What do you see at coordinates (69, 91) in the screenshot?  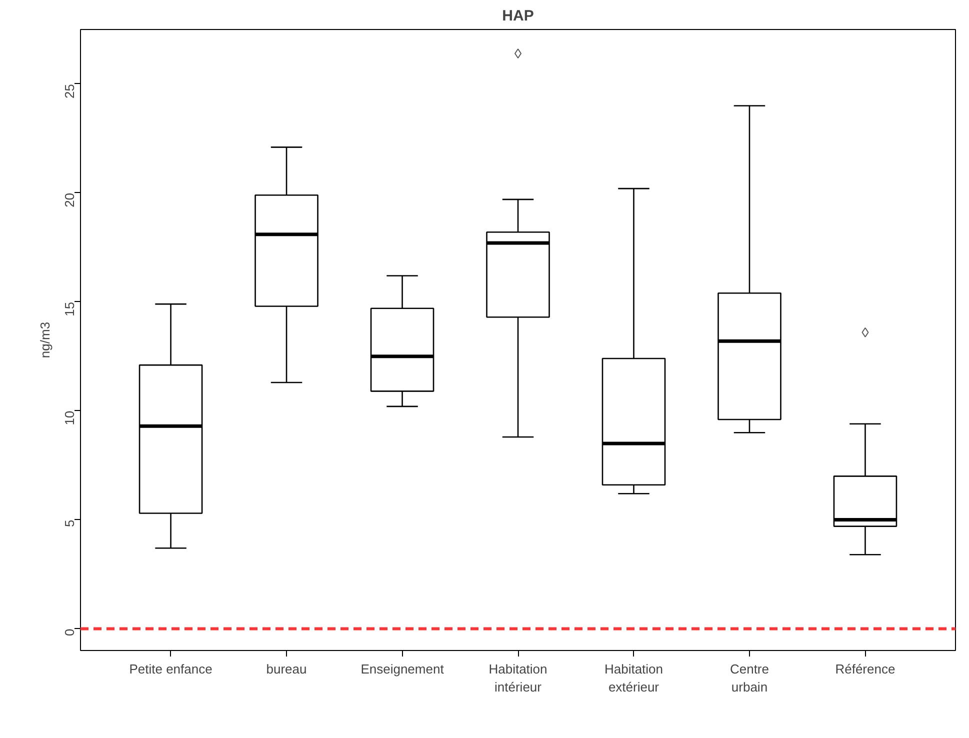 I see `y-tick-label: 25` at bounding box center [69, 91].